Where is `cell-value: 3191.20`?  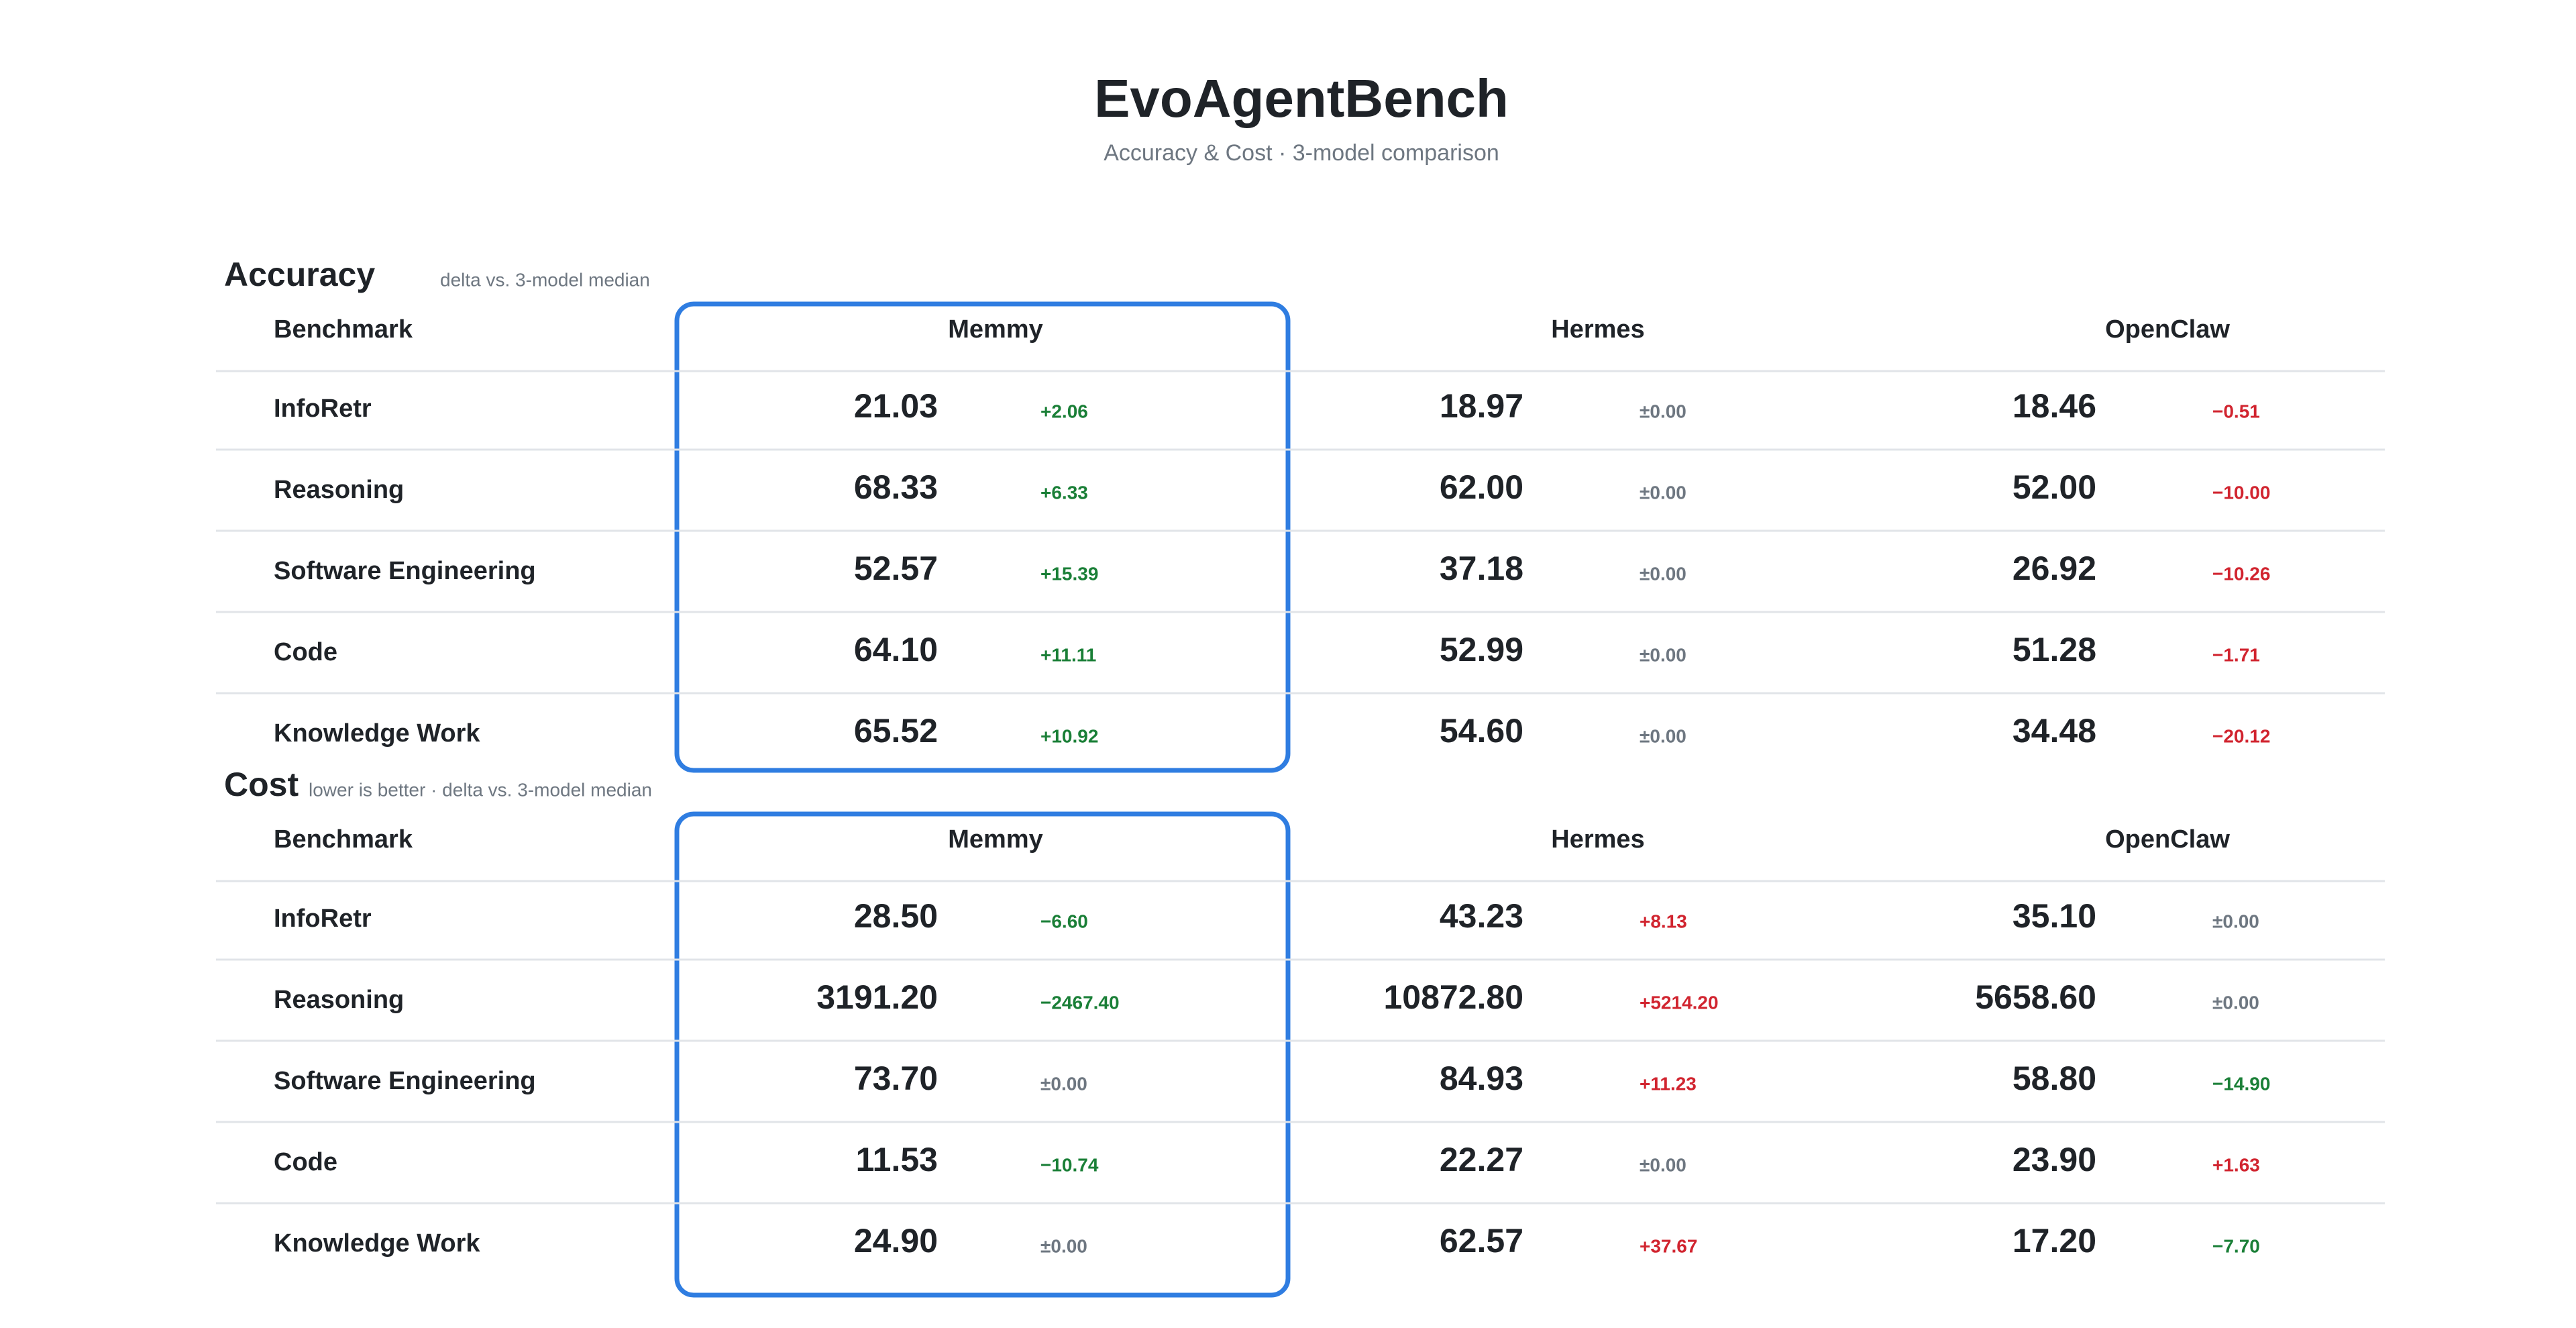
cell-value: 3191.20 is located at coordinates (877, 997).